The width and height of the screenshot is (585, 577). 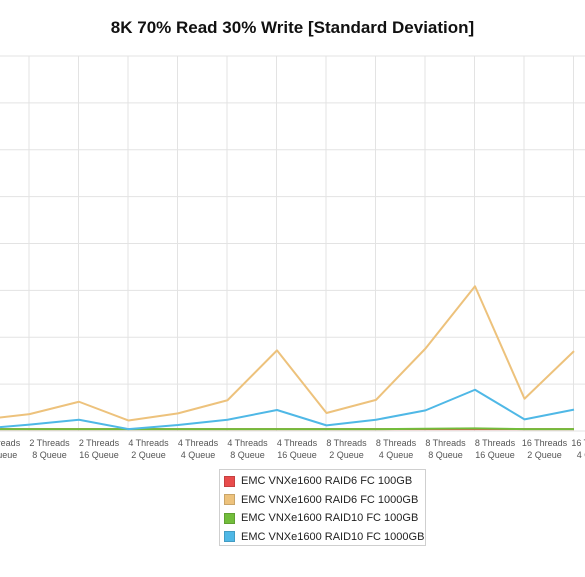 I want to click on legend-label: EMC VNXe1600 RAID6 FC 1000GB, so click(x=330, y=499).